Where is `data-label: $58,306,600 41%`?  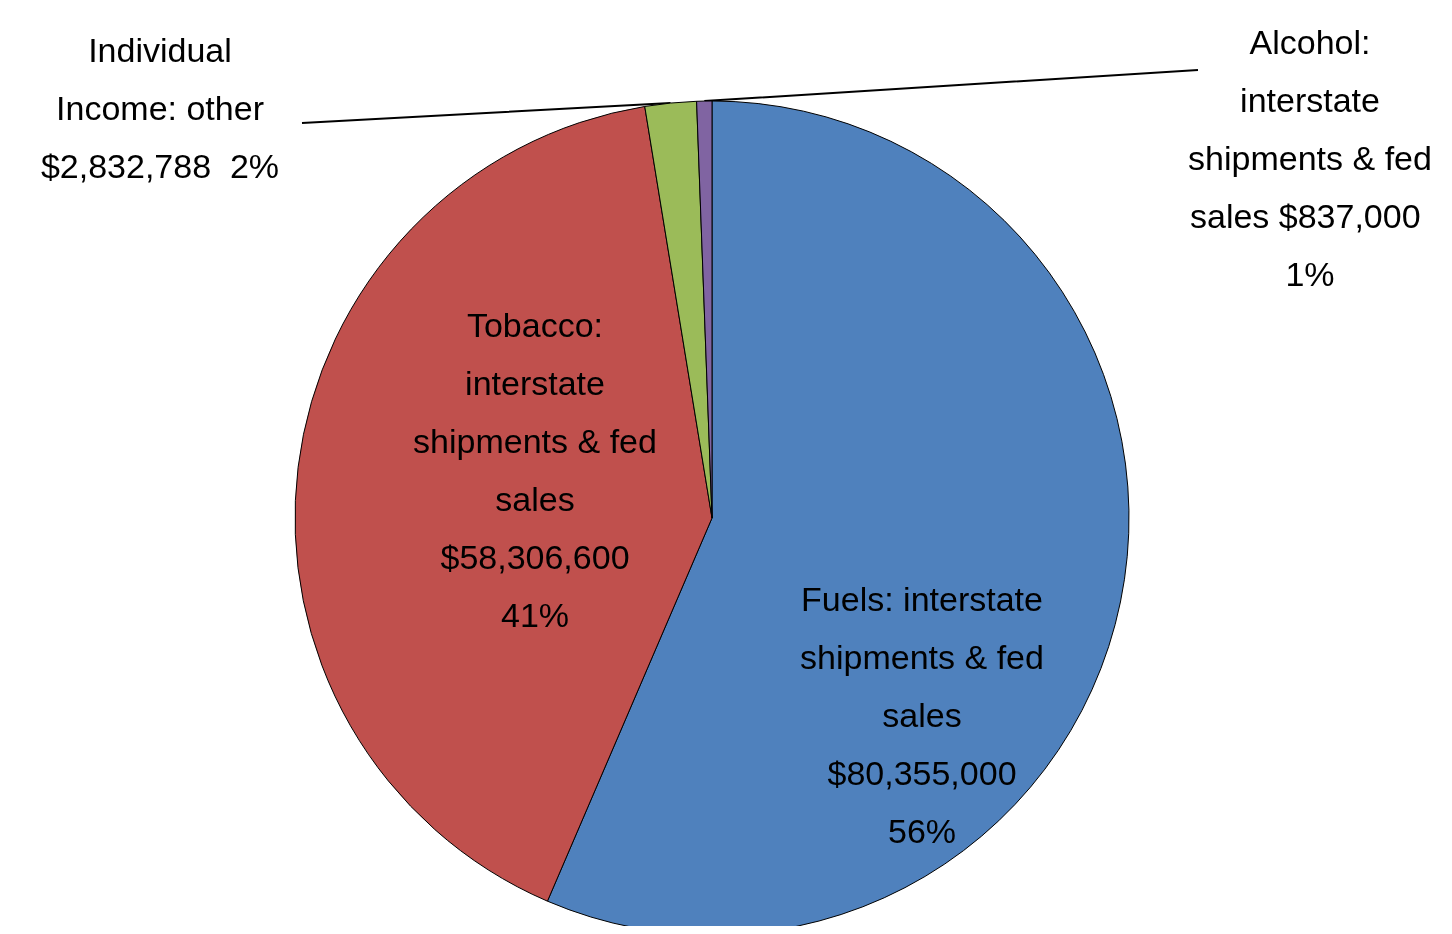
data-label: $58,306,600 41% is located at coordinates (535, 586).